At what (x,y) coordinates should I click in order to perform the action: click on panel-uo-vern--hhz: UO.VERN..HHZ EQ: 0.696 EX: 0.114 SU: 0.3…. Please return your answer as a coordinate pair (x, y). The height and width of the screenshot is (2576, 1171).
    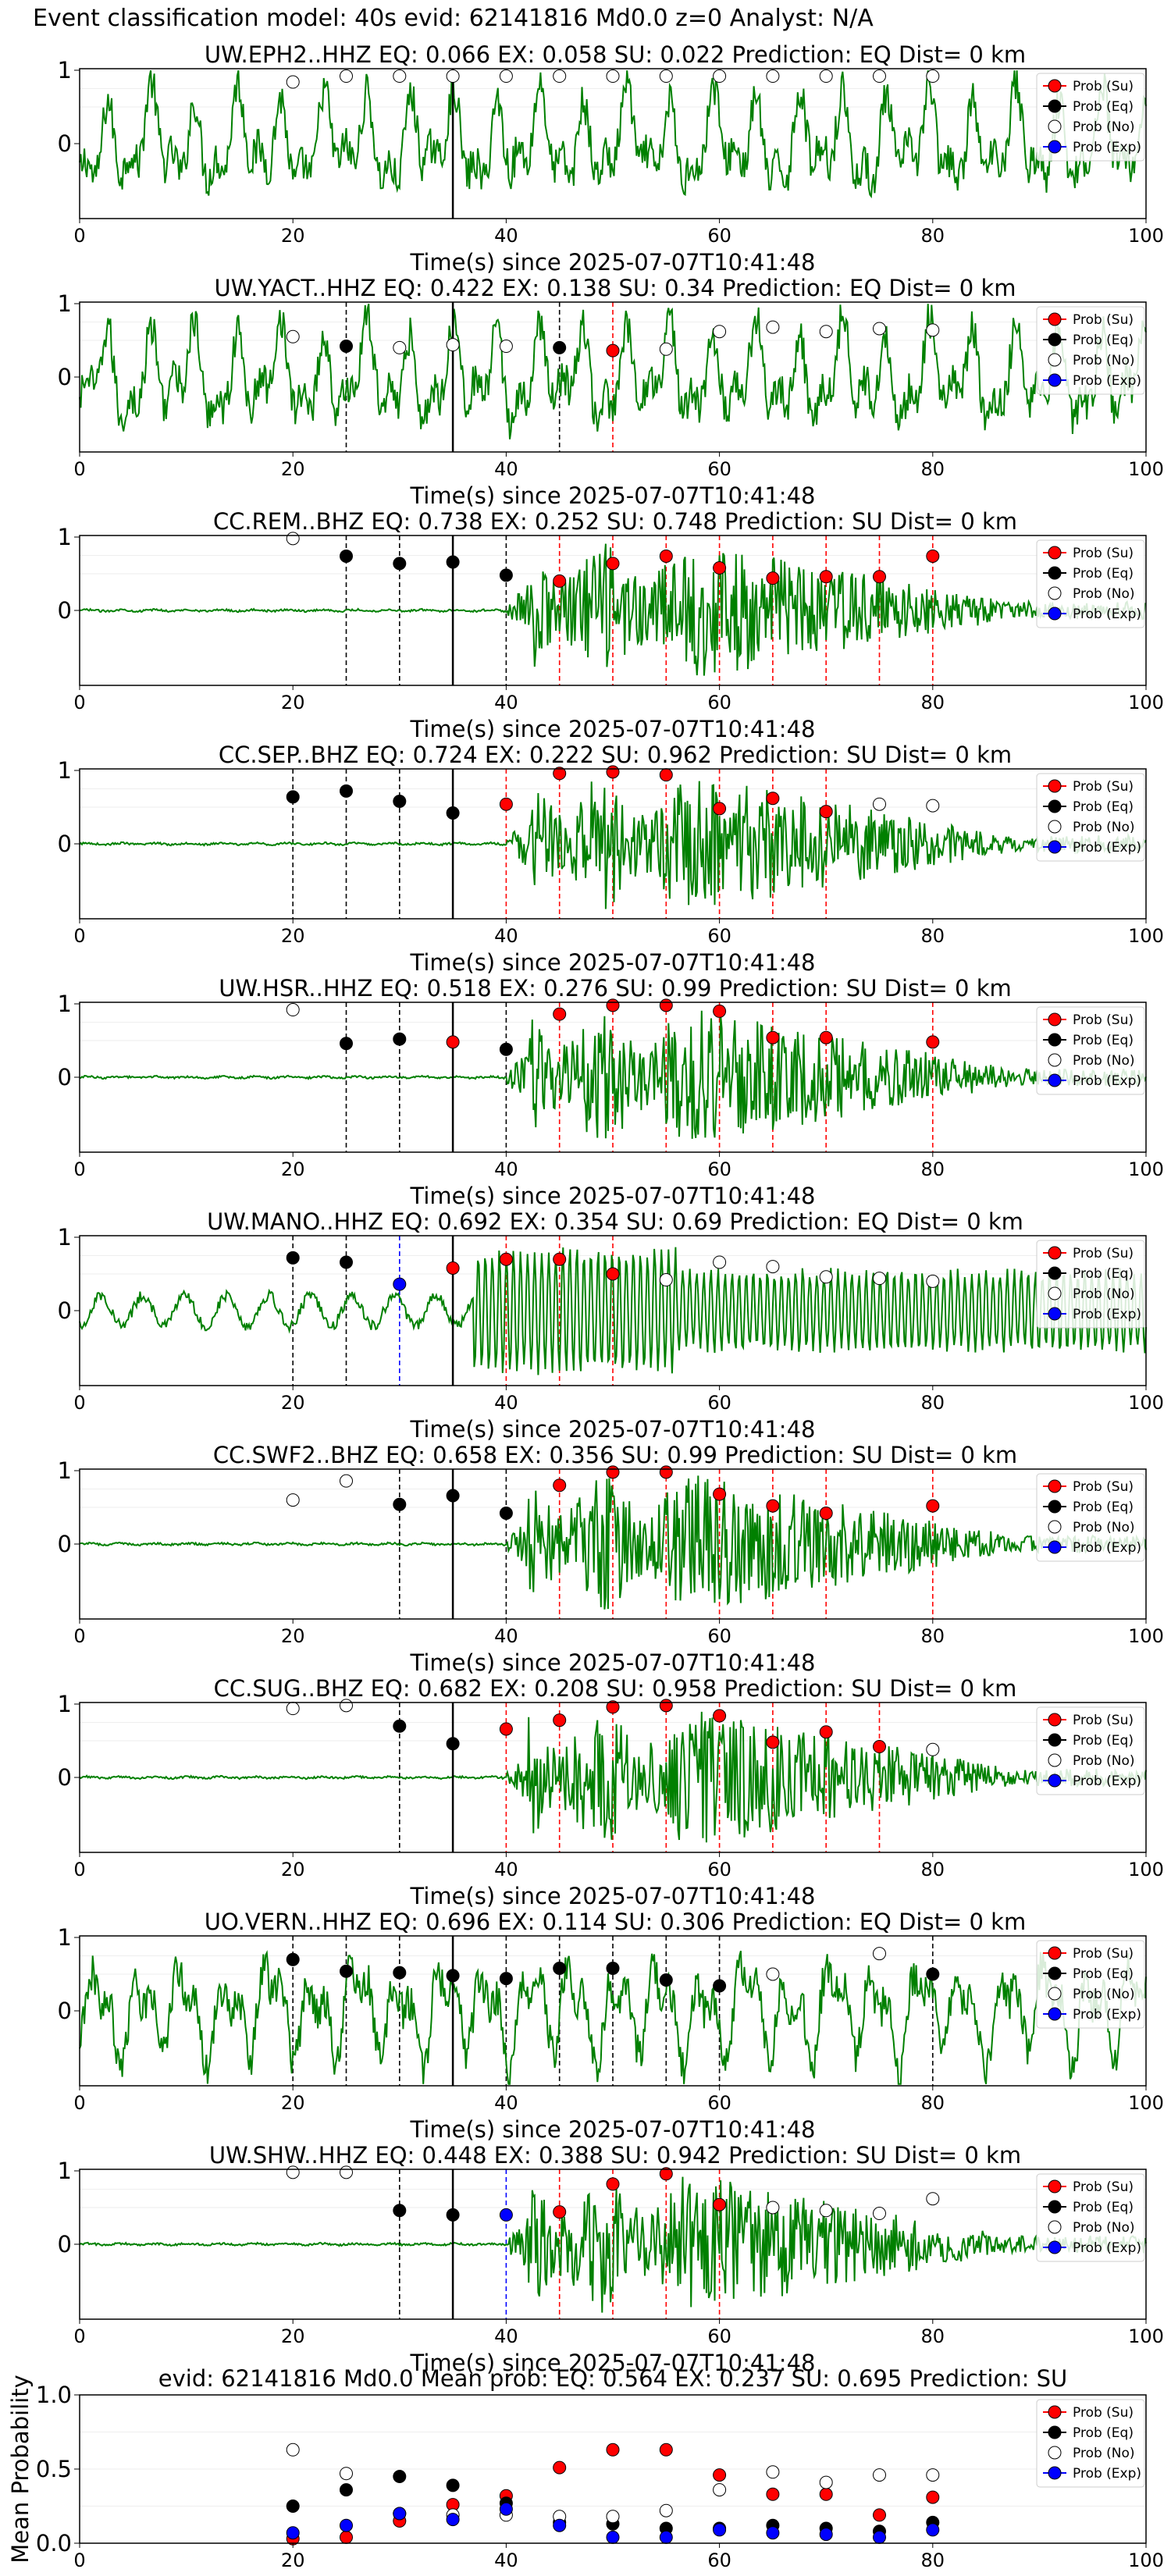
    Looking at the image, I should click on (613, 1942).